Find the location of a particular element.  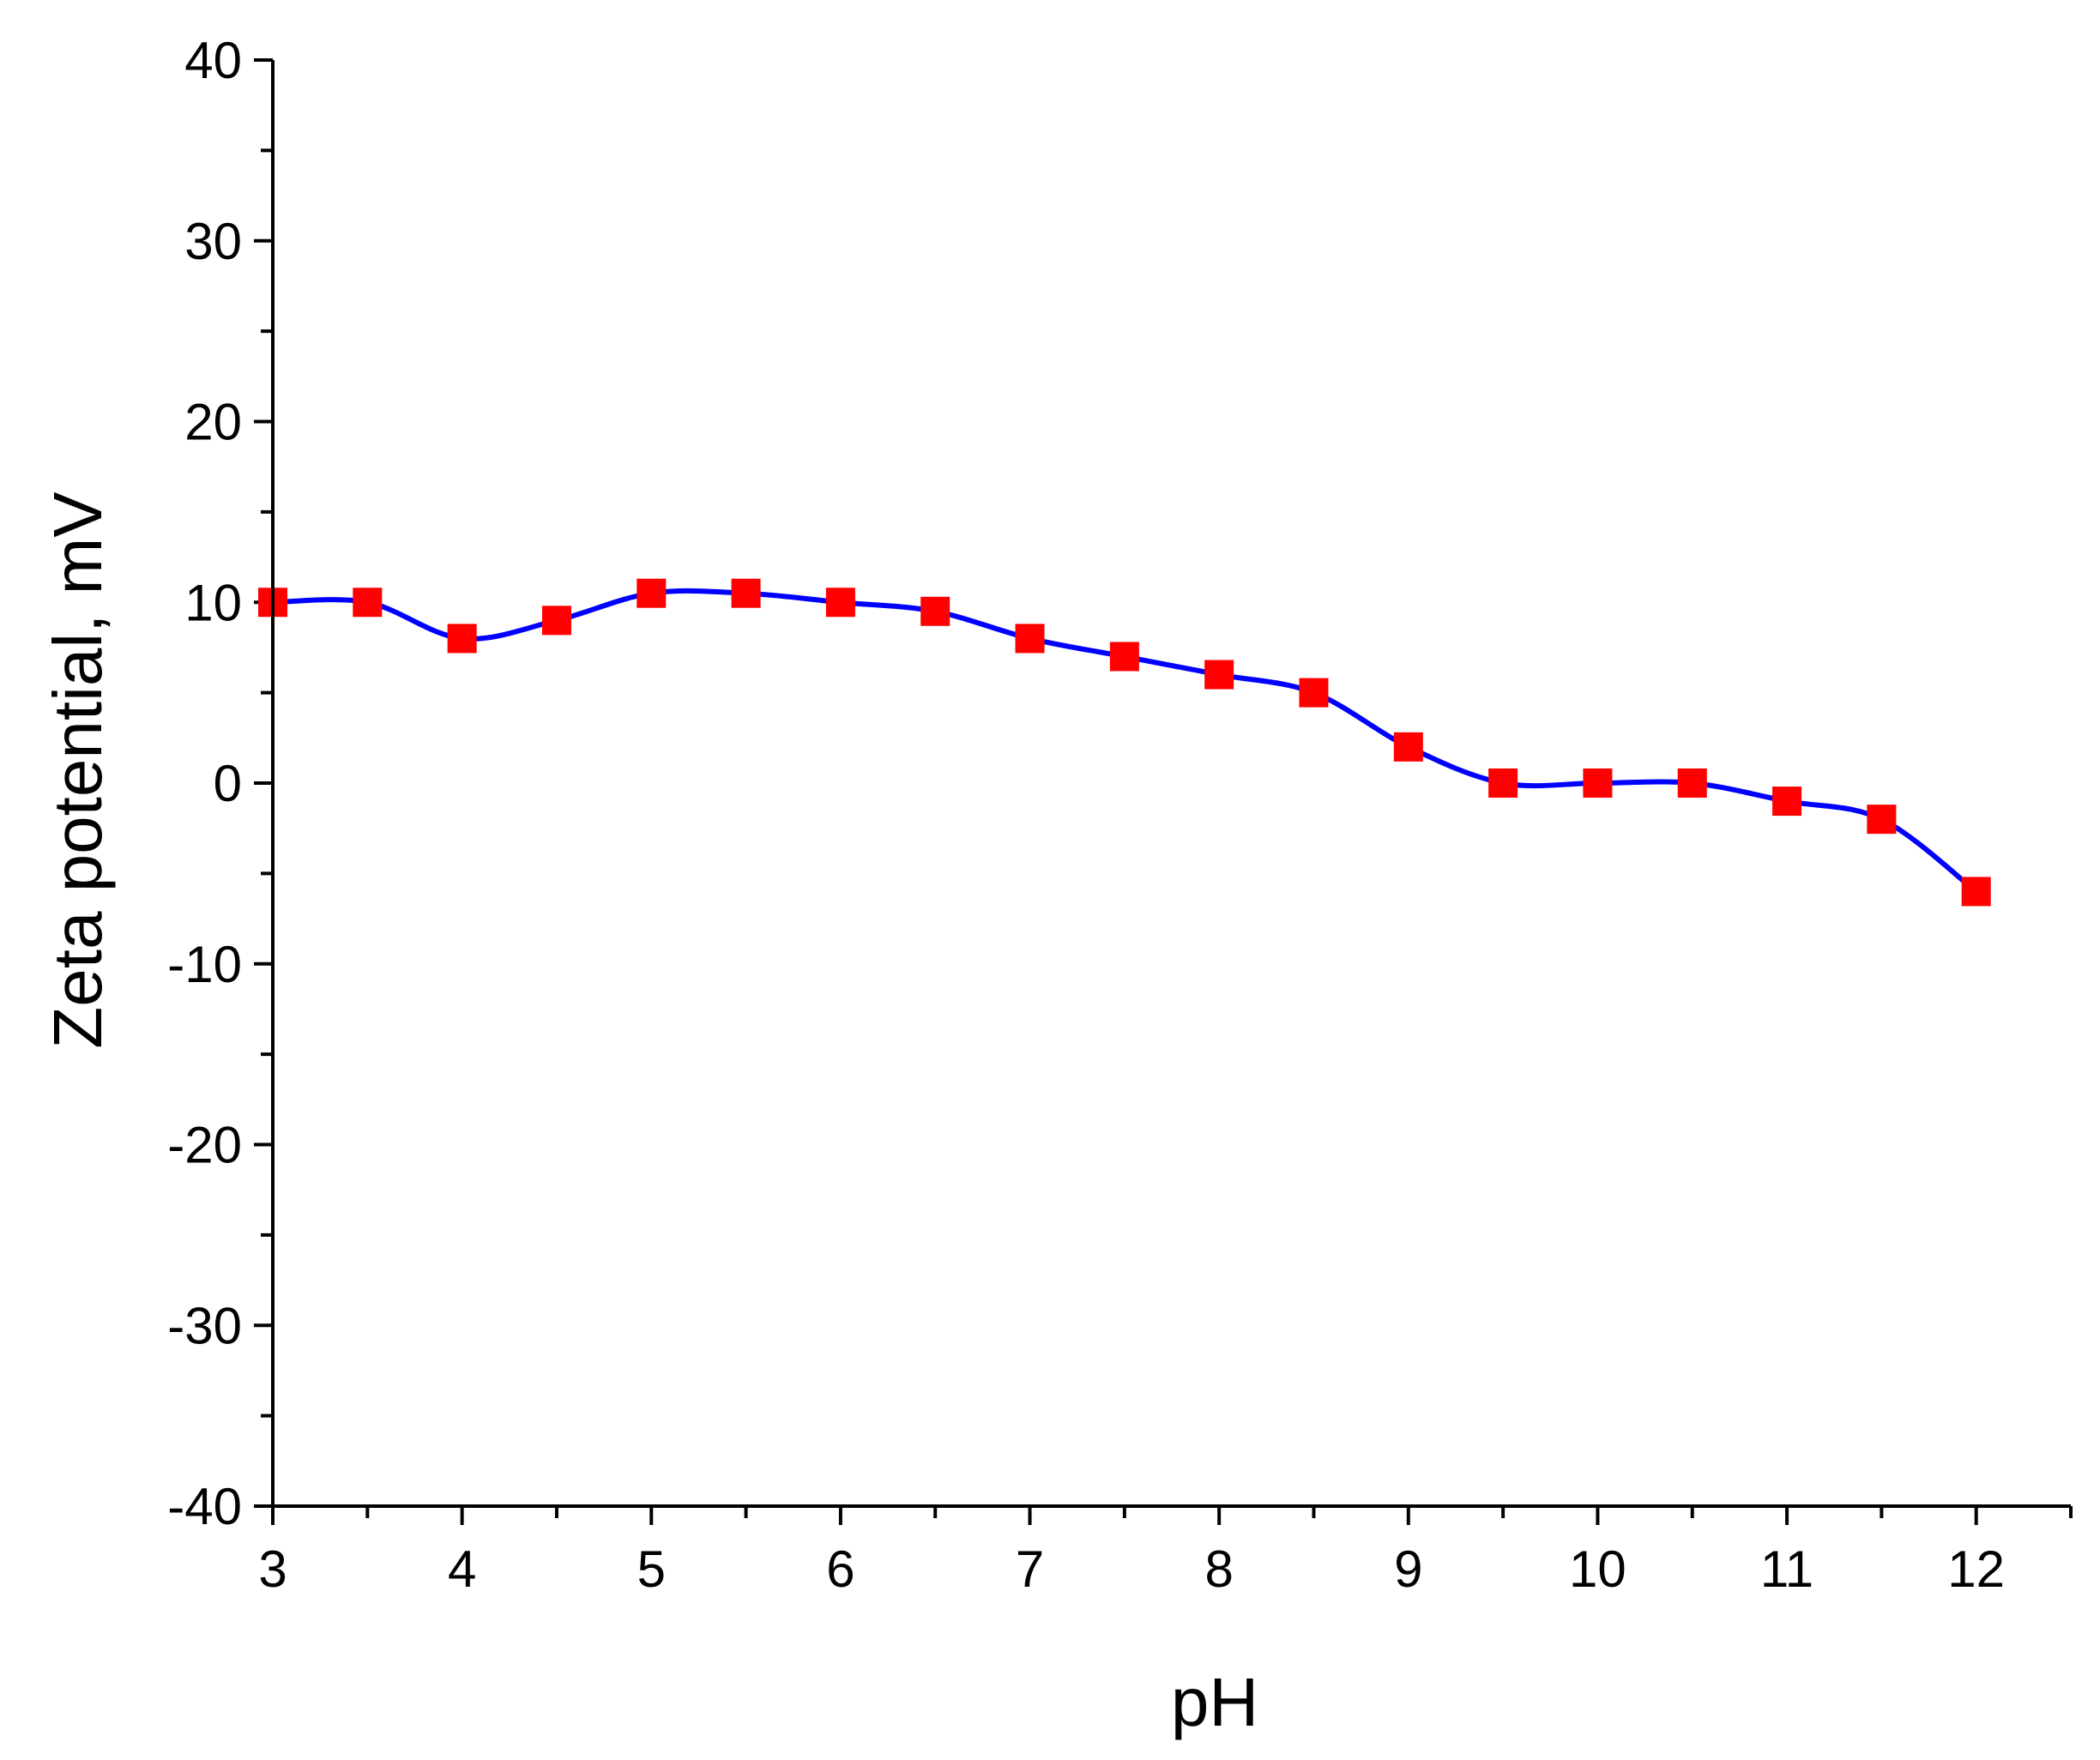

x-tick-label: 3 is located at coordinates (272, 1569).